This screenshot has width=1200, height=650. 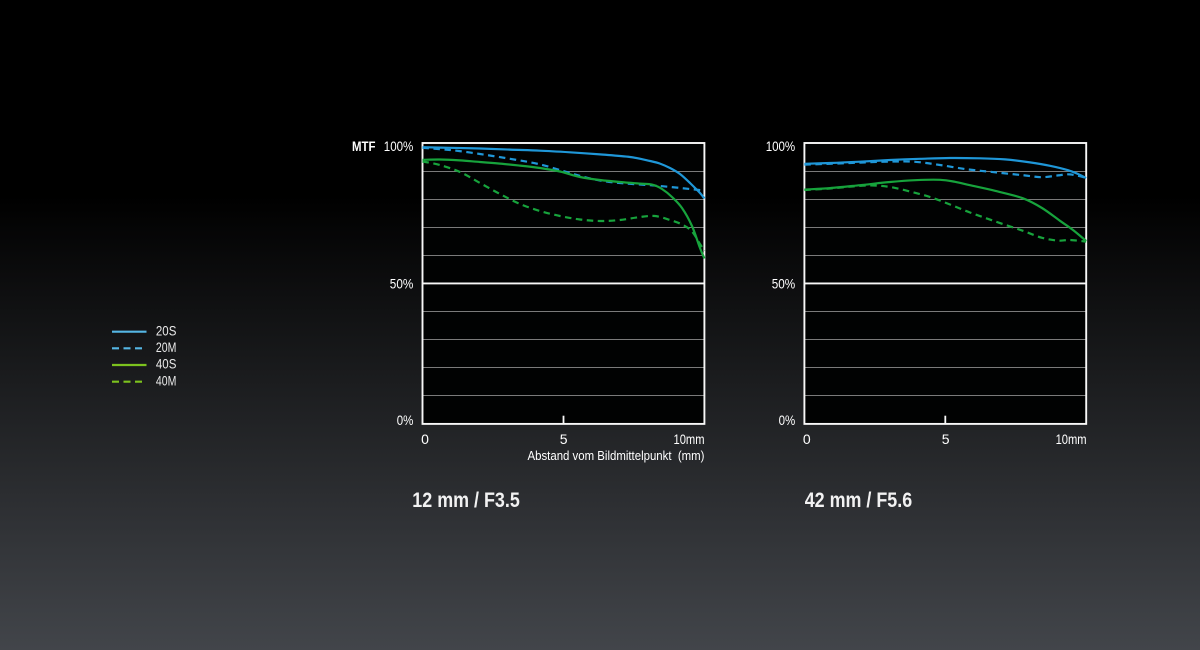 What do you see at coordinates (166, 330) in the screenshot?
I see `svg-text: 20S` at bounding box center [166, 330].